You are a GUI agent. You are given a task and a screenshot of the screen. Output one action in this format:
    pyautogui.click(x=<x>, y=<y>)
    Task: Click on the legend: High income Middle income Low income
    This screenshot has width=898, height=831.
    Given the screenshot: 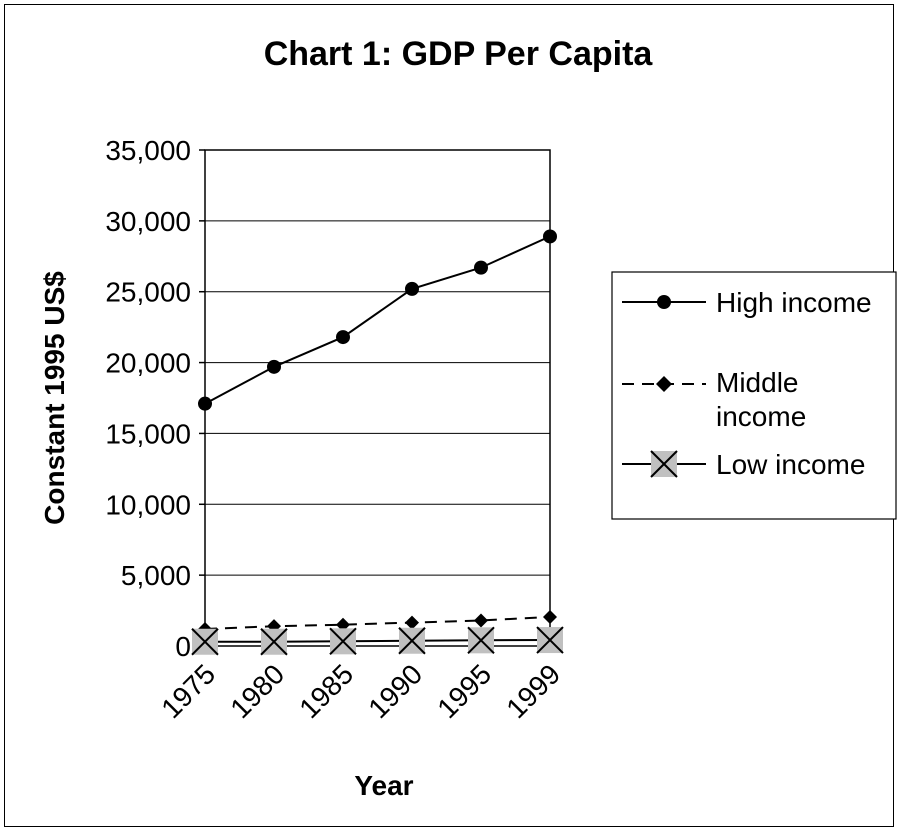 What is the action you would take?
    pyautogui.click(x=754, y=395)
    